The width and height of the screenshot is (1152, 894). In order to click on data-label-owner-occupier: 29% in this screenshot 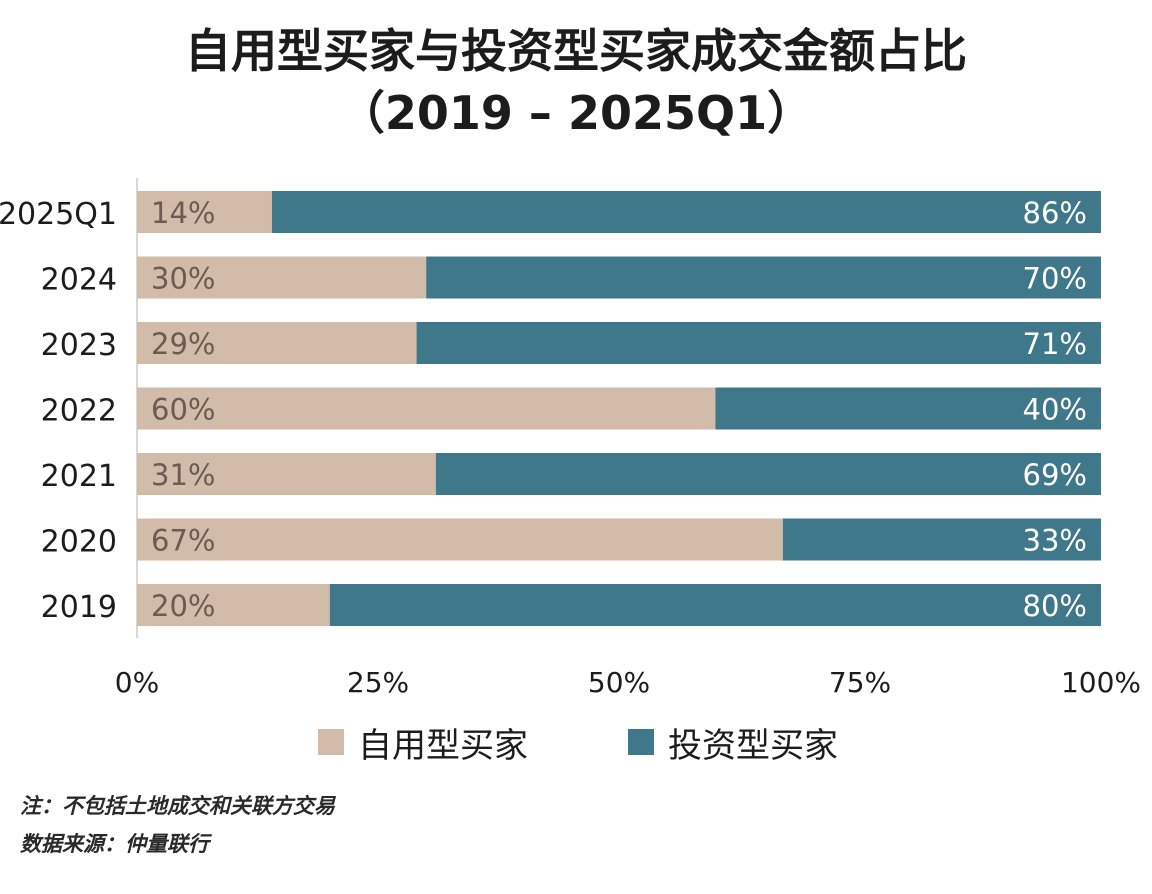, I will do `click(183, 344)`.